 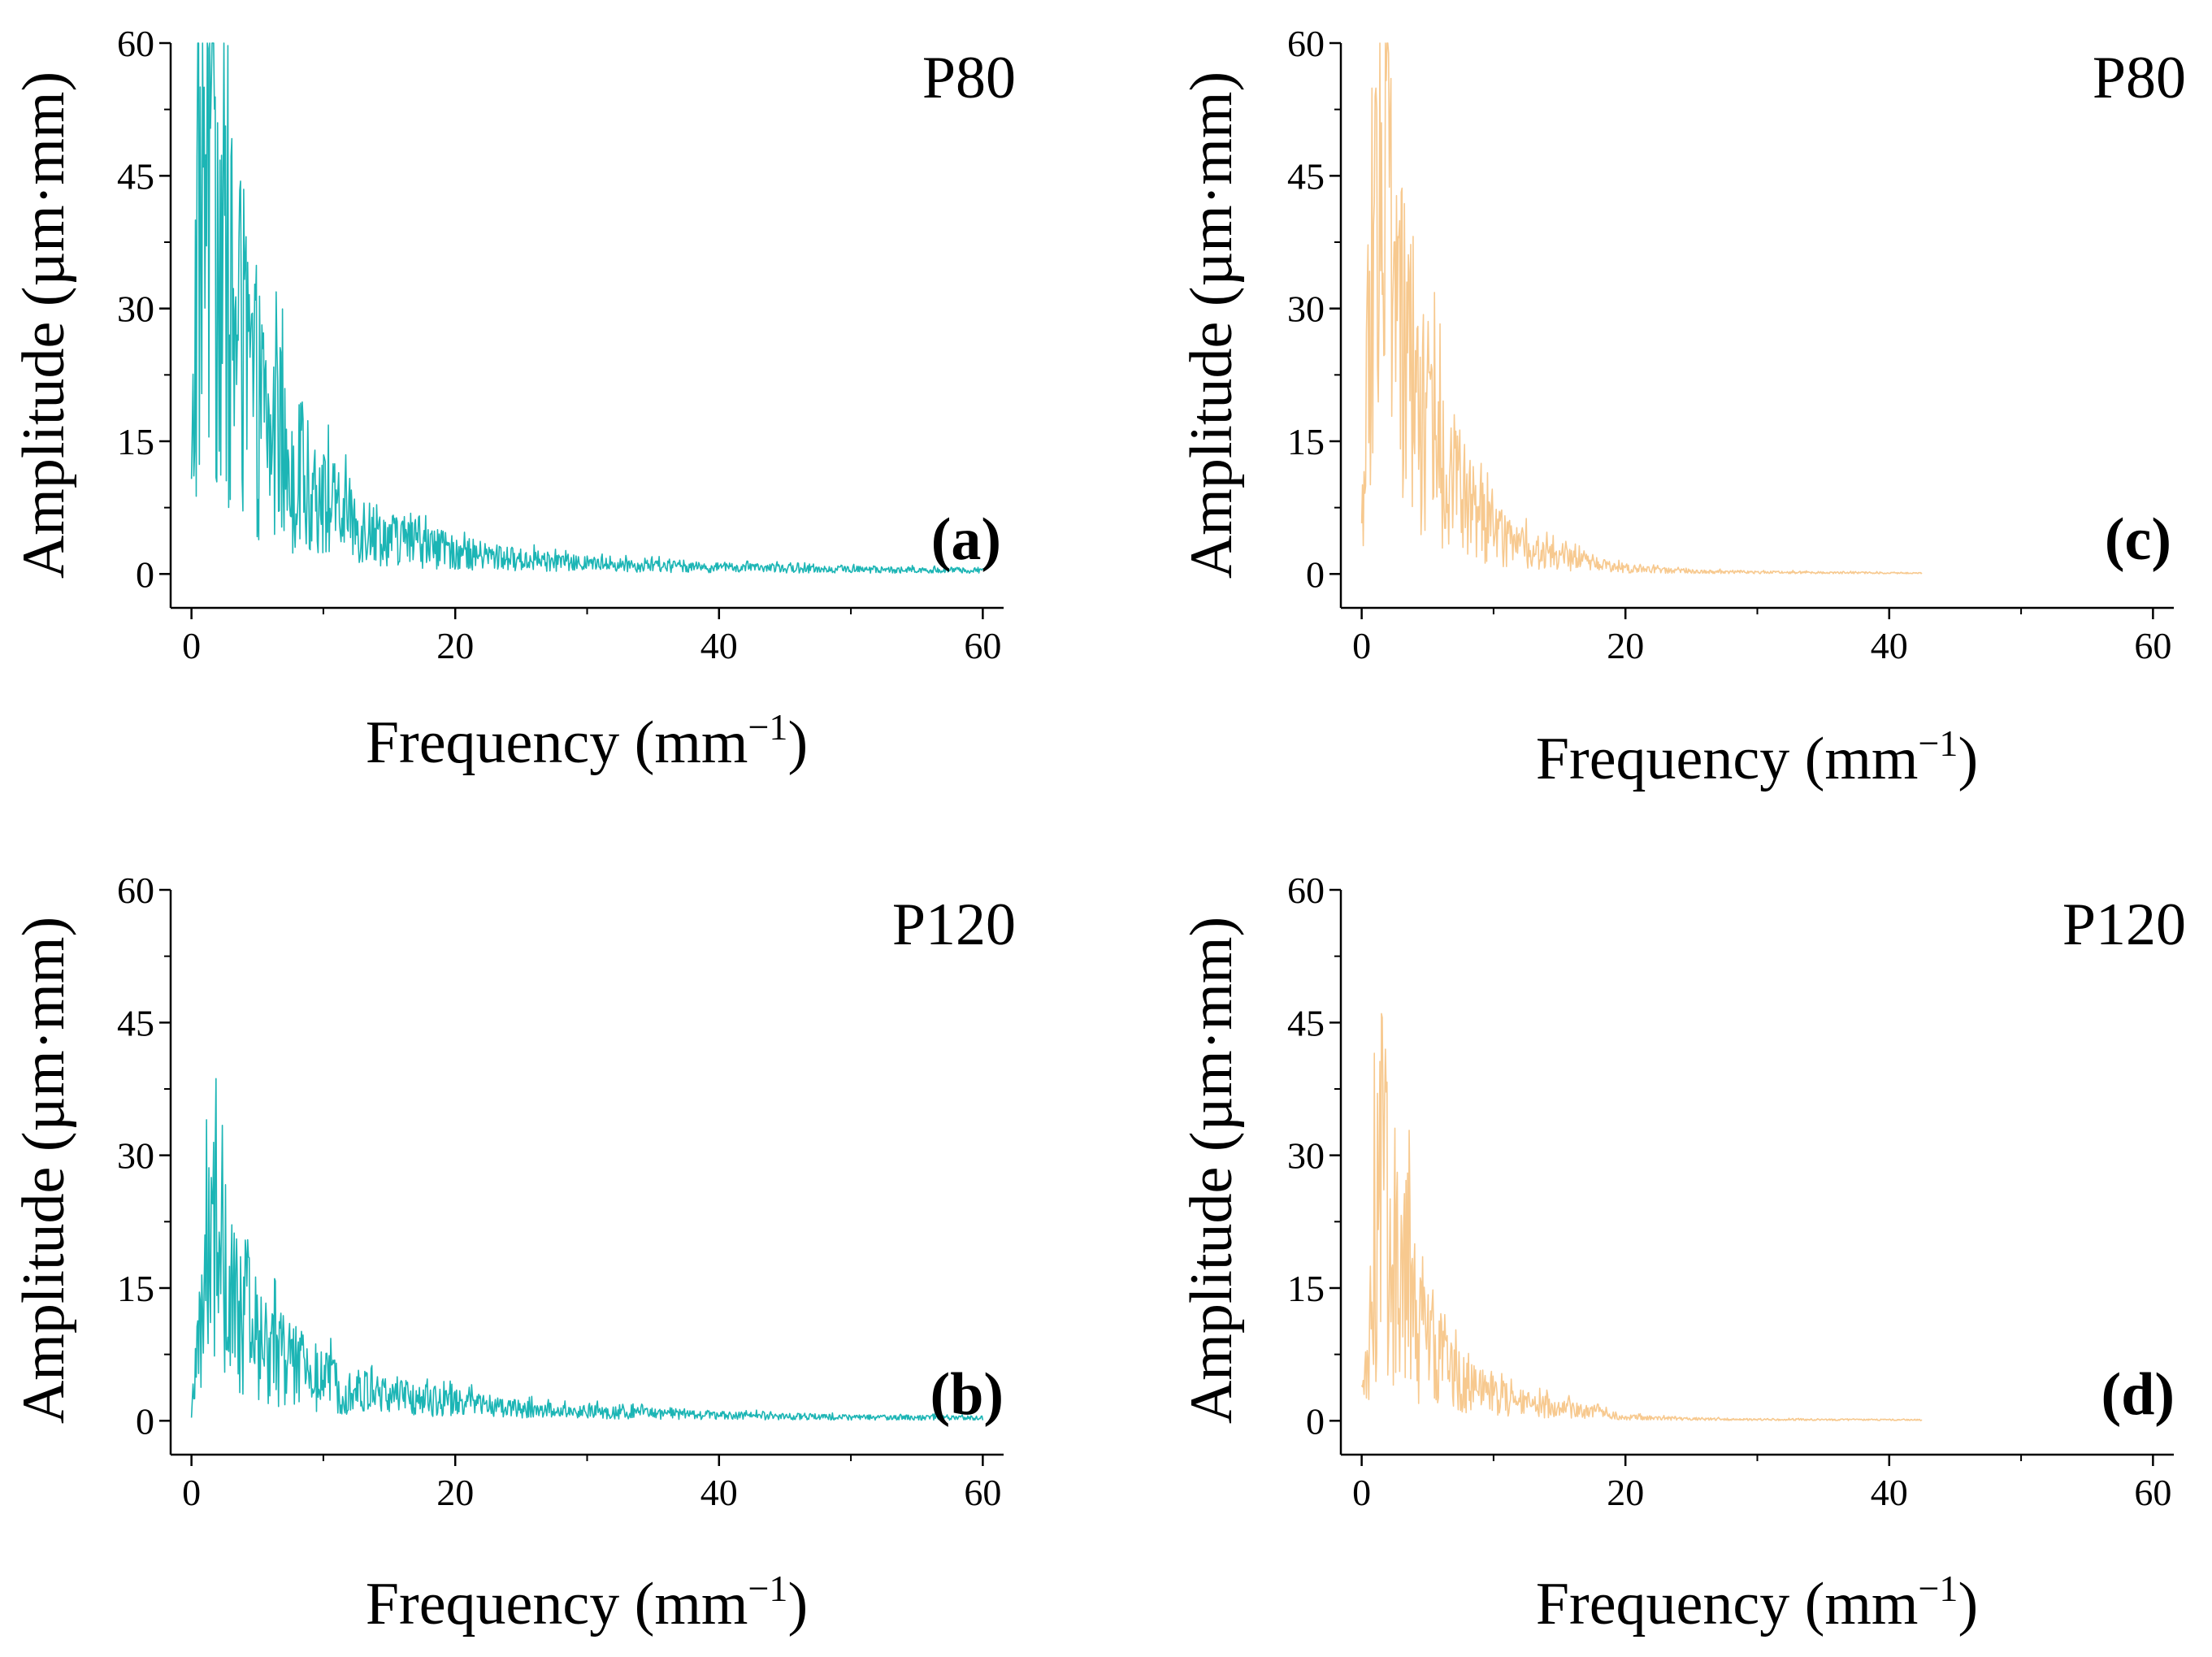 I want to click on panel-d-ytick-label-0: 0, so click(x=1316, y=1421).